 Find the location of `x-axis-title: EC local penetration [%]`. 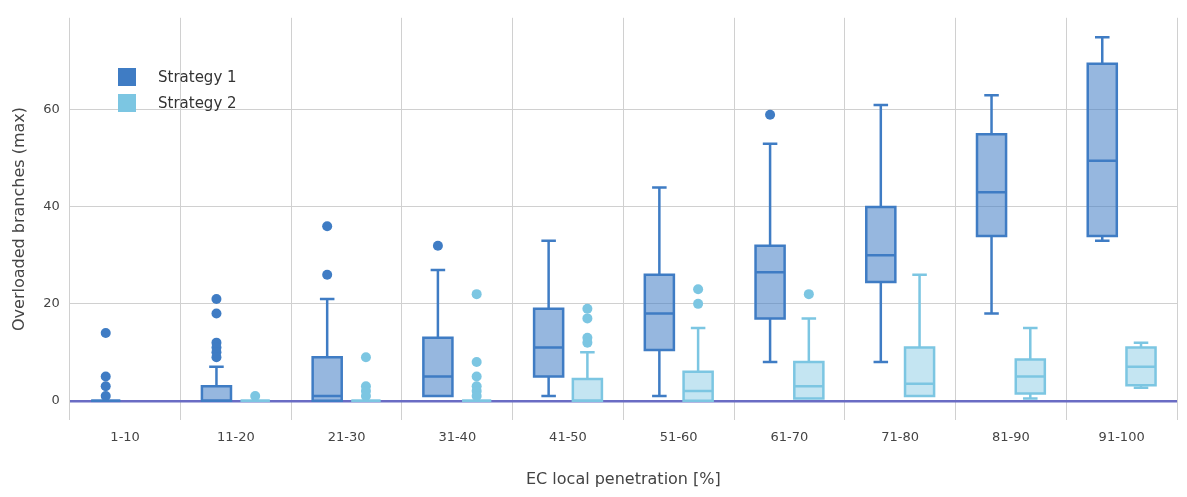

x-axis-title: EC local penetration [%] is located at coordinates (623, 478).